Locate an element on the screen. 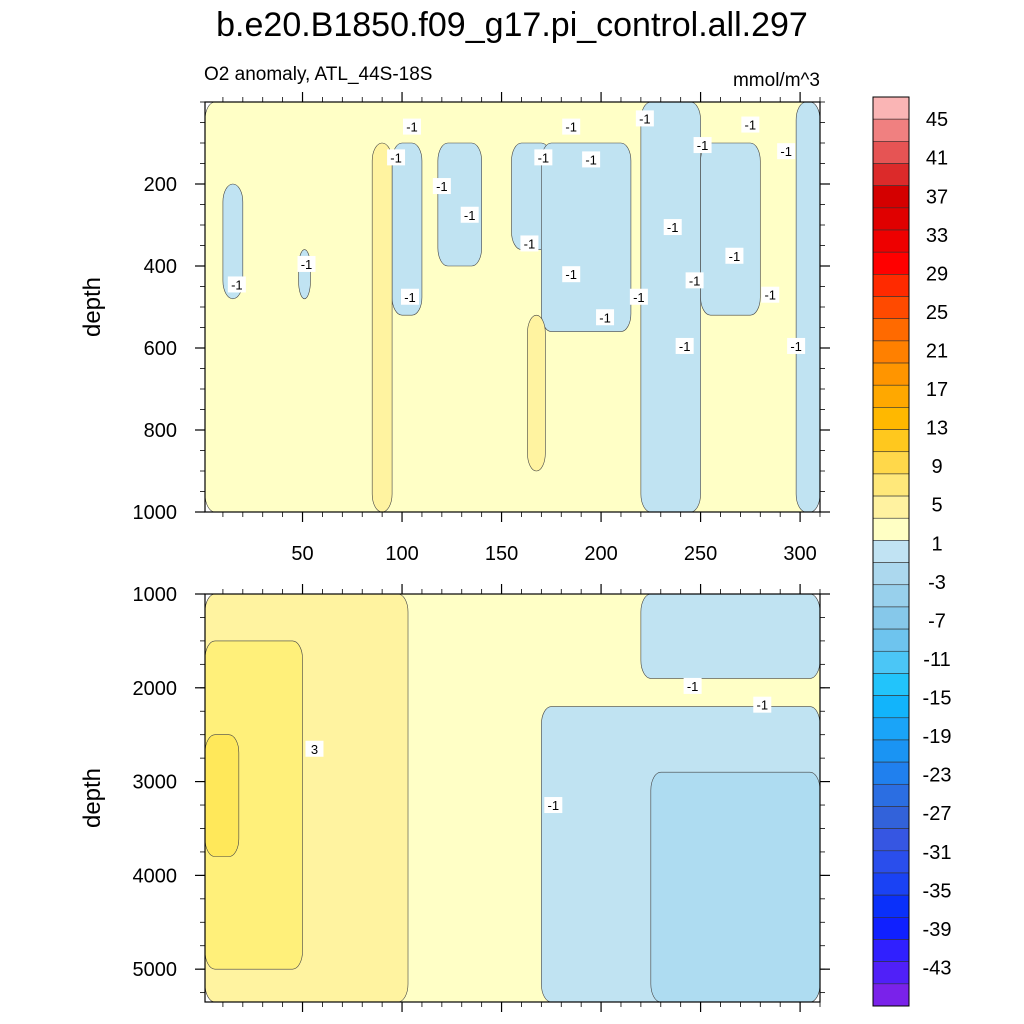 Image resolution: width=1024 pixels, height=1024 pixels. contour-label-upper-16: -1 is located at coordinates (571, 274).